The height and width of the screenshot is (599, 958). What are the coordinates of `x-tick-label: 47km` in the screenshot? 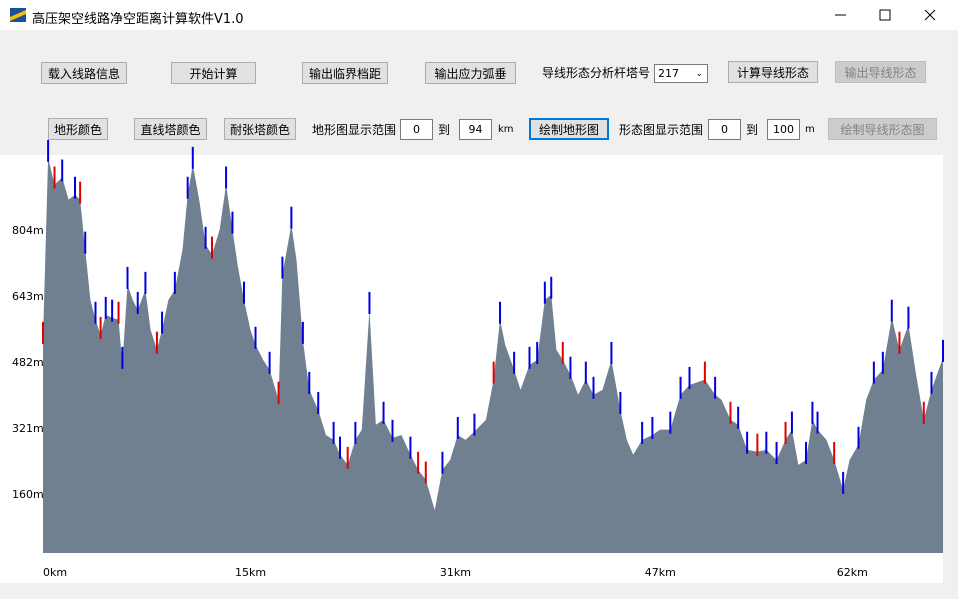 It's located at (660, 572).